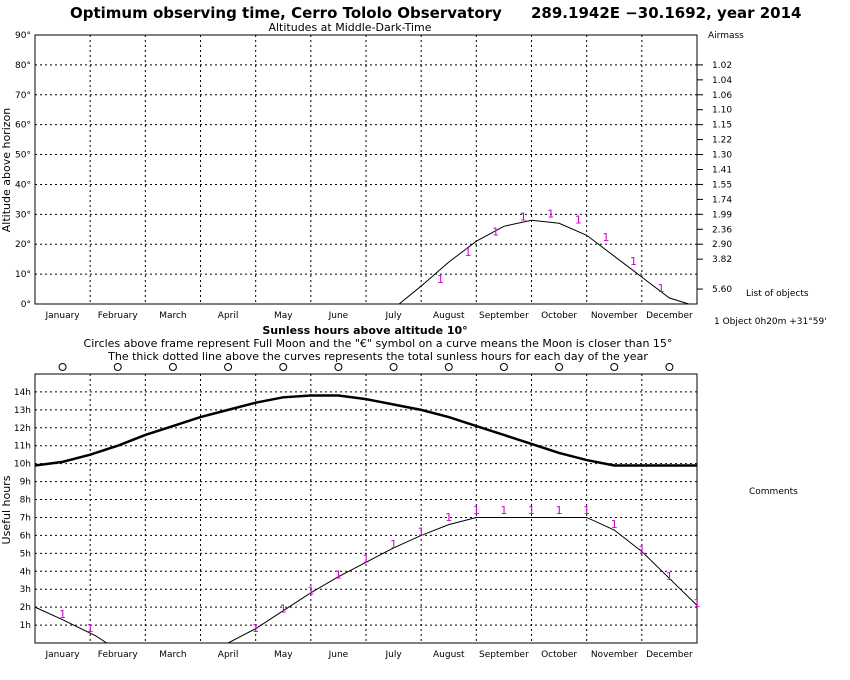 This screenshot has height=680, width=850. What do you see at coordinates (22, 429) in the screenshot?
I see `hours-ytick-label: 12h` at bounding box center [22, 429].